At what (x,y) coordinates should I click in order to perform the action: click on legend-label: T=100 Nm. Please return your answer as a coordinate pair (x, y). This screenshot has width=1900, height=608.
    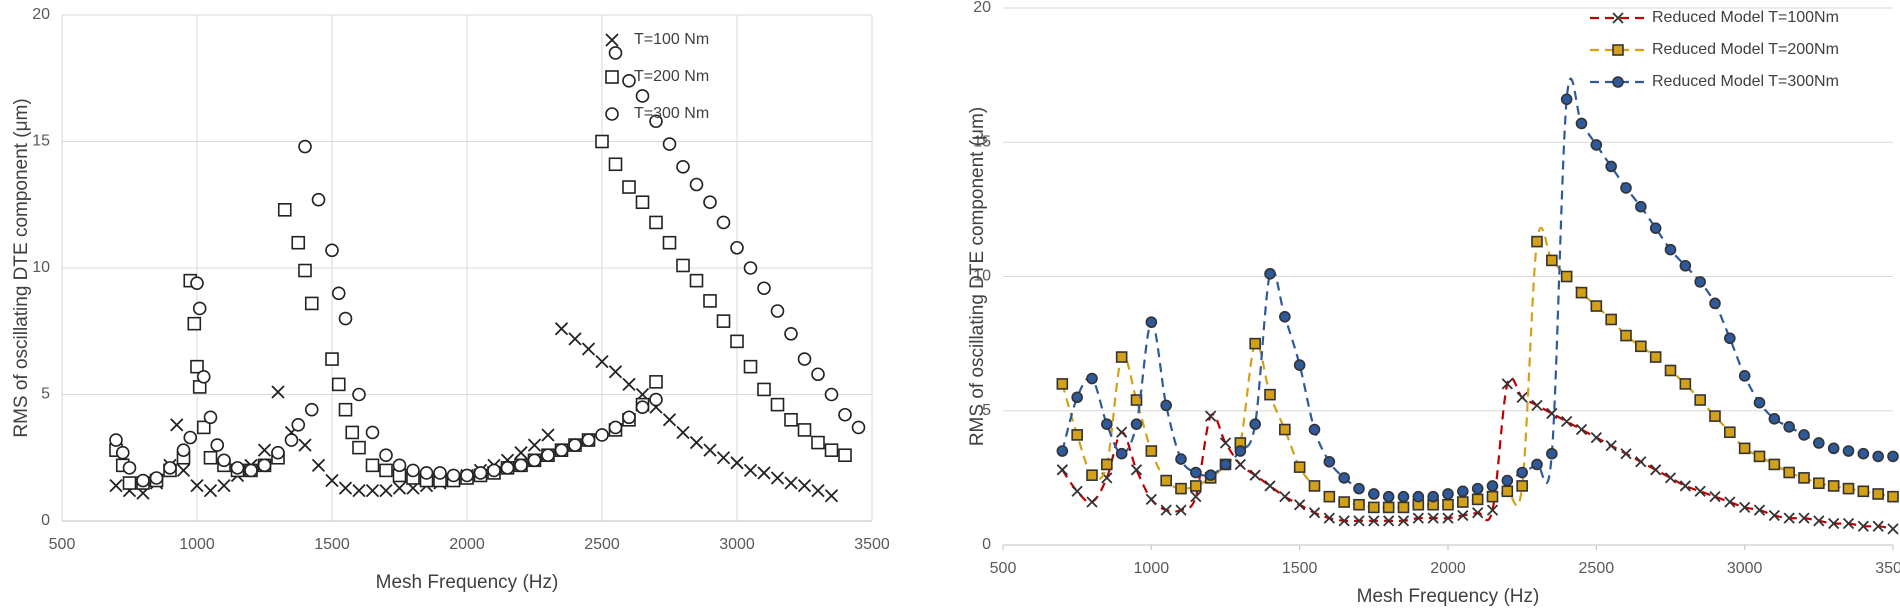
    Looking at the image, I should click on (671, 39).